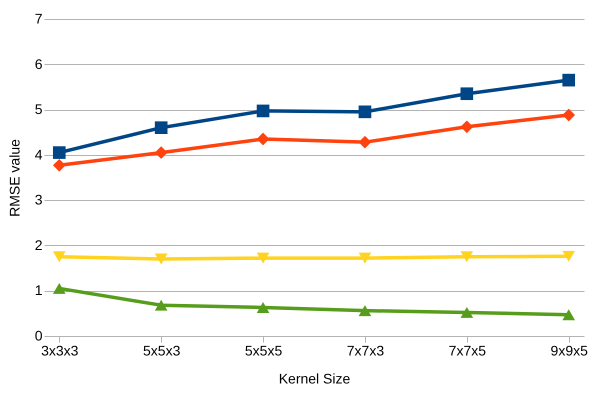 The height and width of the screenshot is (406, 610). I want to click on x-tick-label: 7x7x5, so click(467, 350).